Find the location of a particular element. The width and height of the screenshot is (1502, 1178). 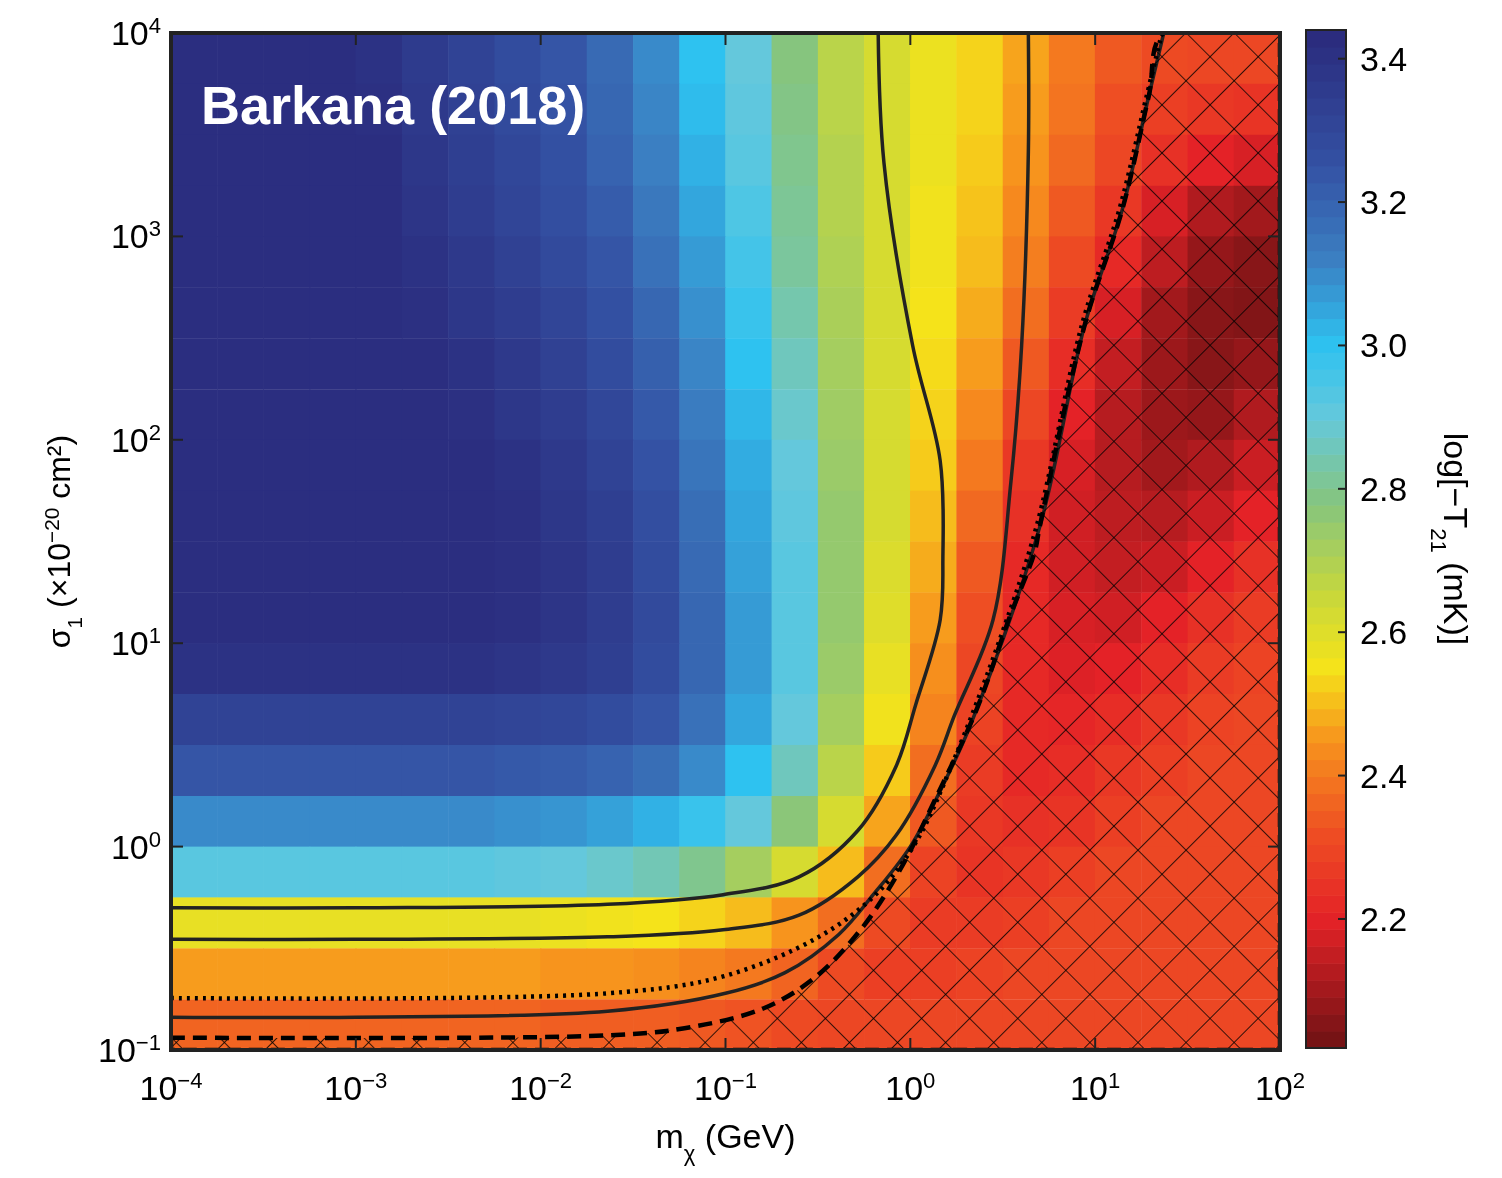

x-axis-title: m$_{χ}$ (GeV) is located at coordinates (725, 1141).